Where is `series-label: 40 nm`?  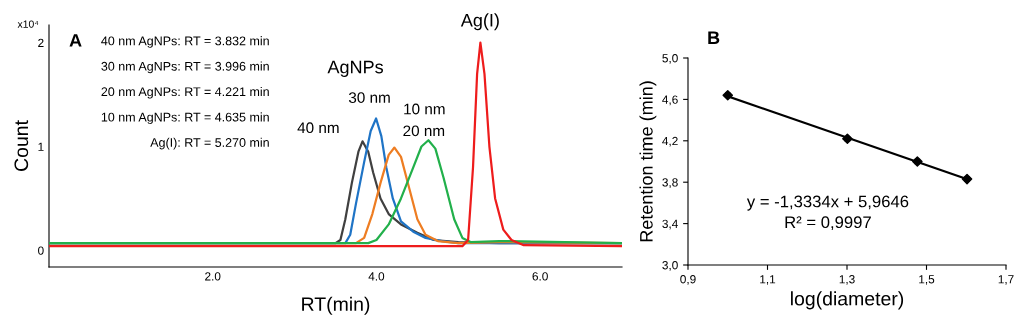 series-label: 40 nm is located at coordinates (318, 128).